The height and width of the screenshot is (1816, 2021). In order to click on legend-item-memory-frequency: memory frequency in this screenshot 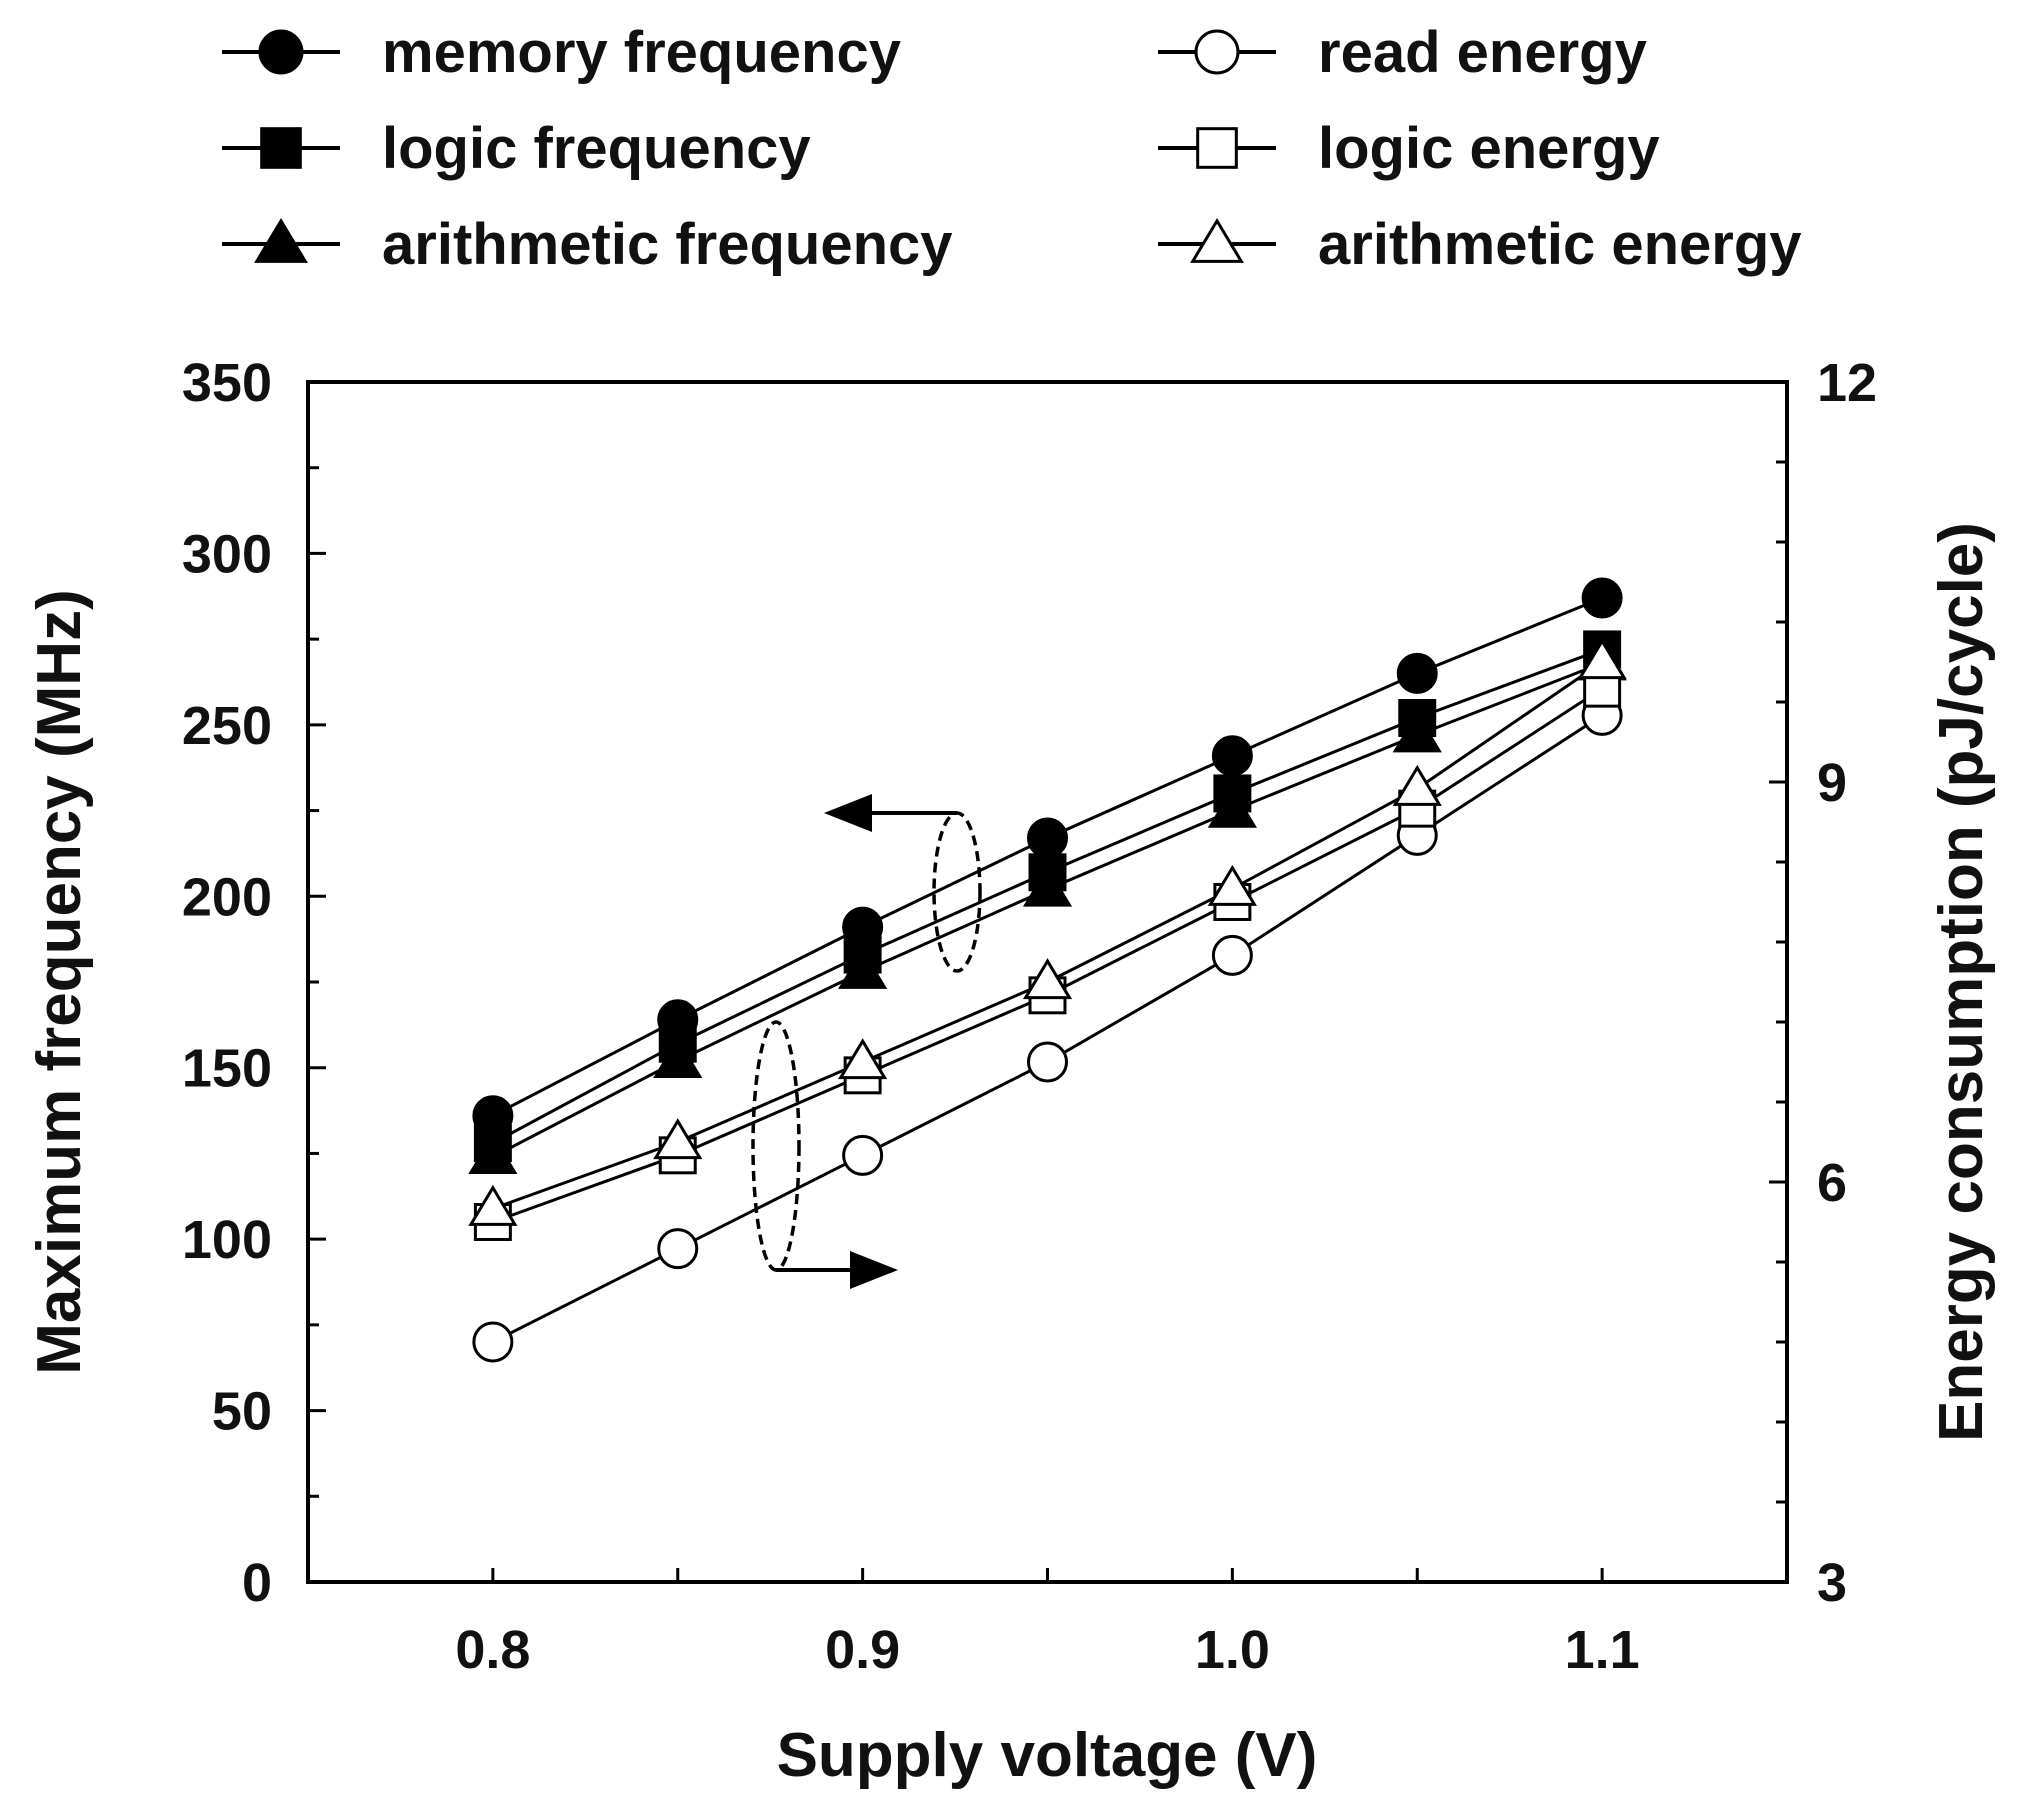, I will do `click(561, 52)`.